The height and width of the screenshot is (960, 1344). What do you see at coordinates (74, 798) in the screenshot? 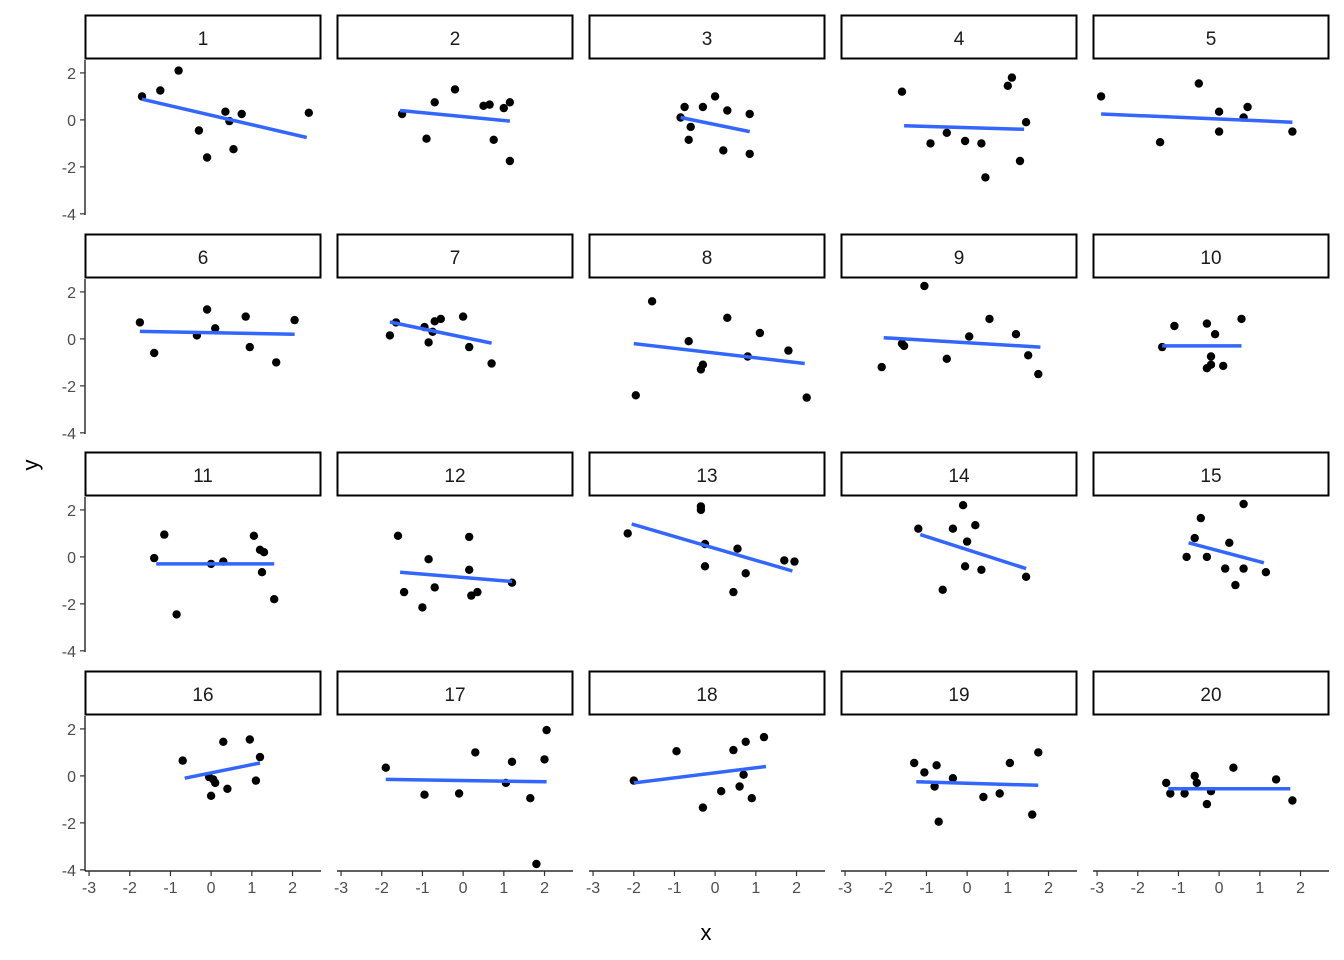
I see `y-axis-row-4: -4 -2 0 2` at bounding box center [74, 798].